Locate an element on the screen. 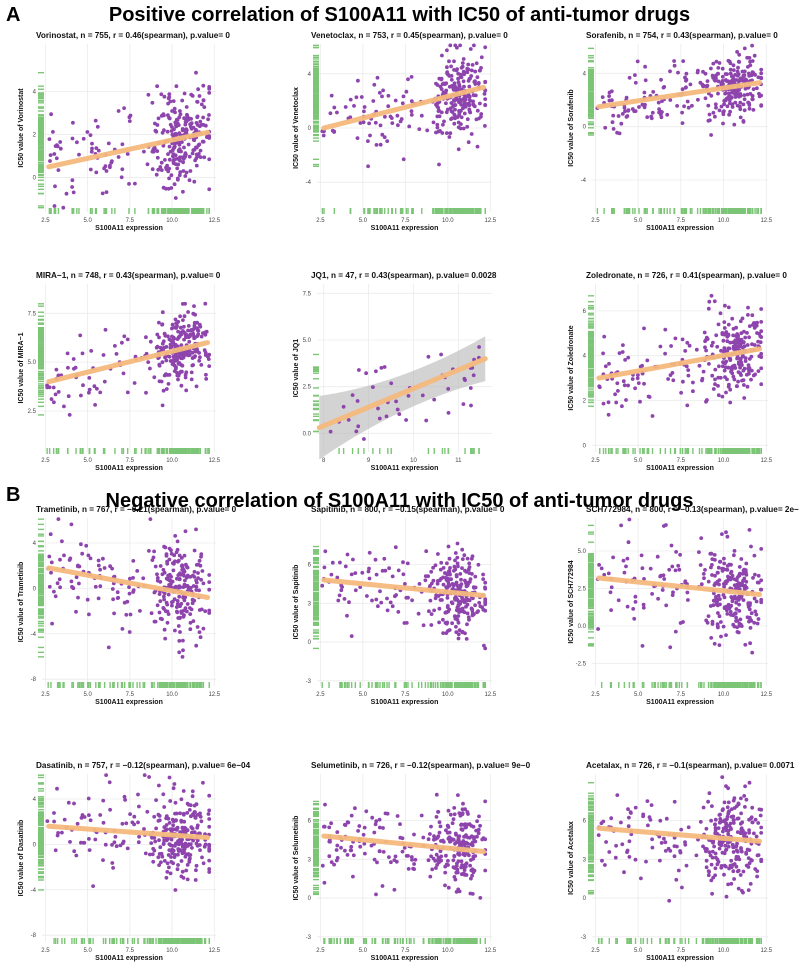 The image size is (799, 967). panel-4-point is located at coordinates (399, 414).